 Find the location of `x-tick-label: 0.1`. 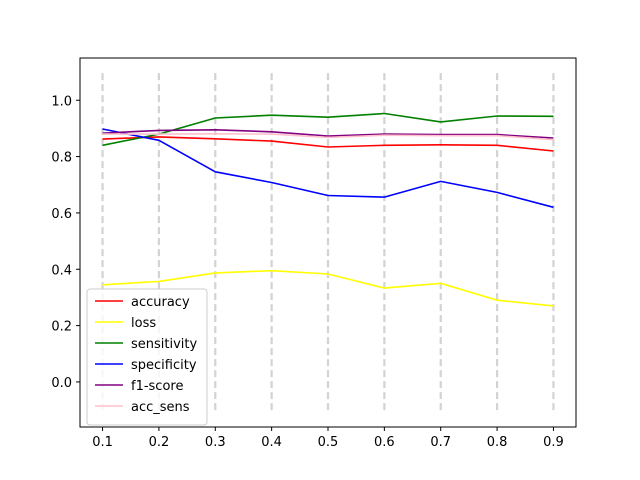

x-tick-label: 0.1 is located at coordinates (102, 442).